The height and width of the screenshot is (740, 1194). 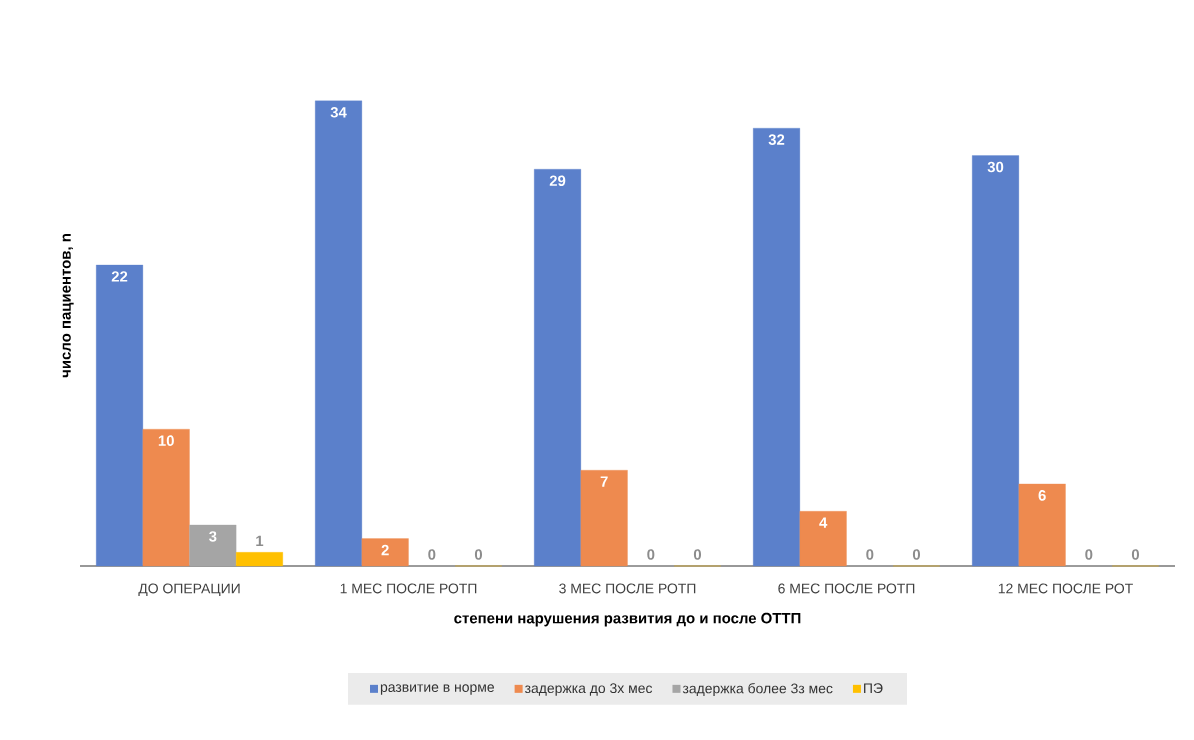 I want to click on data-label: 1, so click(x=260, y=541).